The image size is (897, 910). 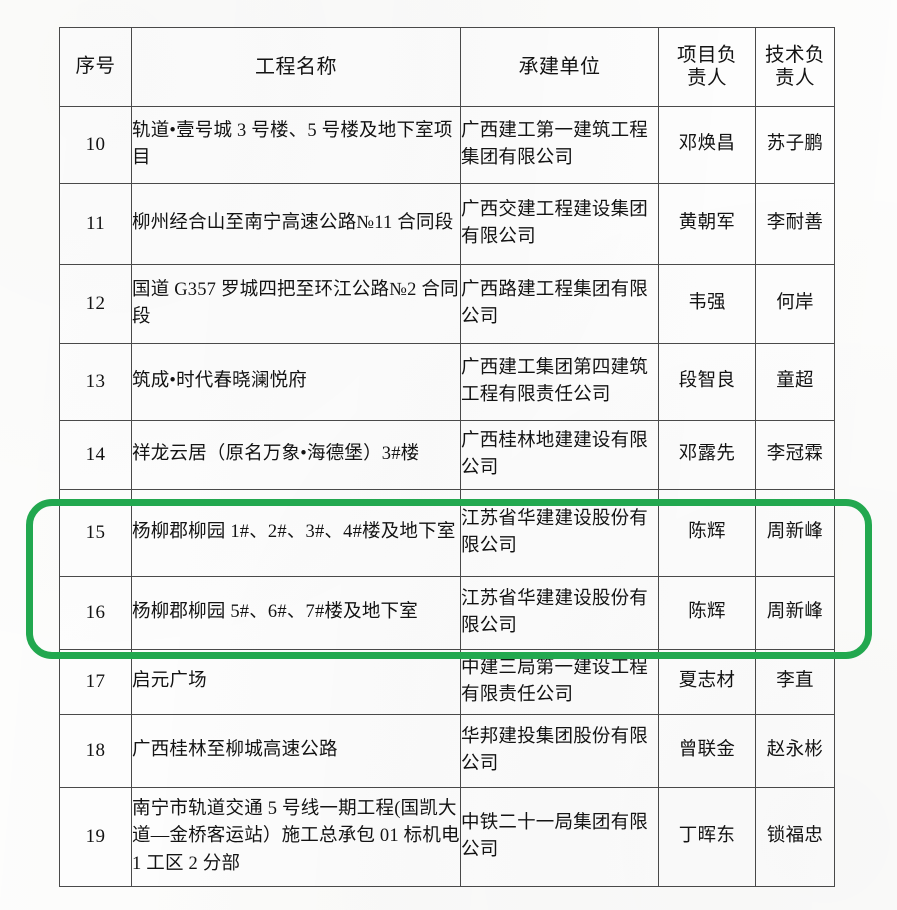 What do you see at coordinates (707, 67) in the screenshot?
I see `column-header-project-manager: 项目负 责人` at bounding box center [707, 67].